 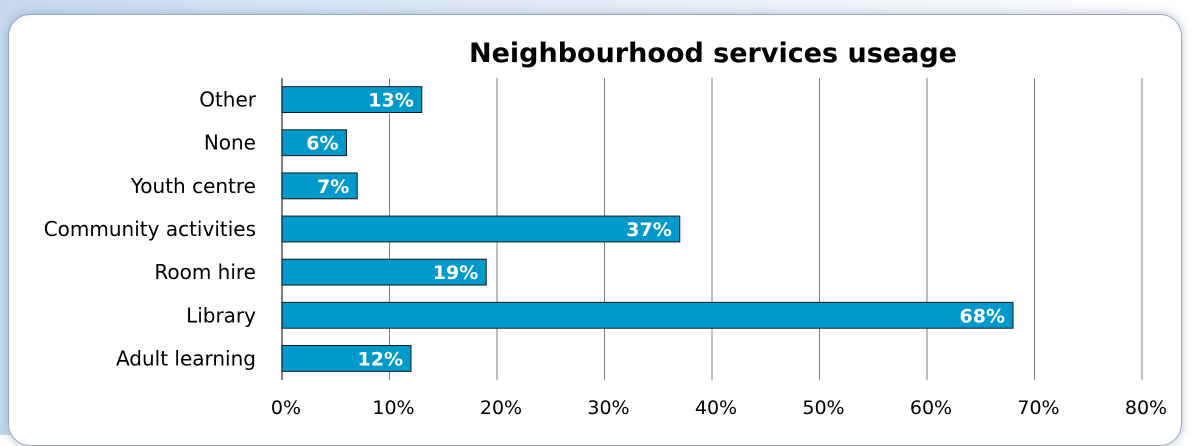 What do you see at coordinates (823, 408) in the screenshot?
I see `x-tick-label: 50%` at bounding box center [823, 408].